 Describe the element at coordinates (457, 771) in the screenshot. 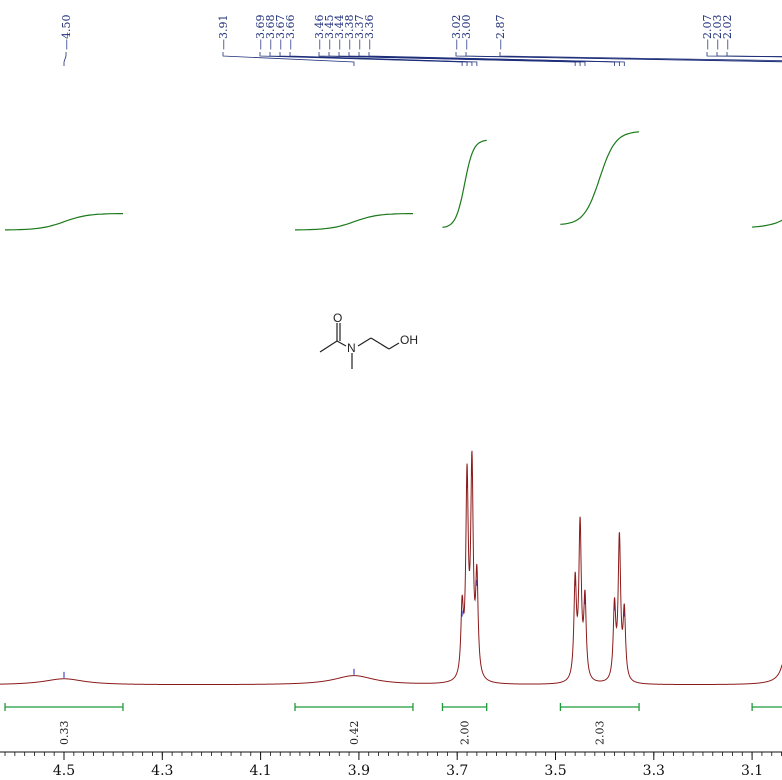

I see `x-axis-tick-label: 3.7` at that location.